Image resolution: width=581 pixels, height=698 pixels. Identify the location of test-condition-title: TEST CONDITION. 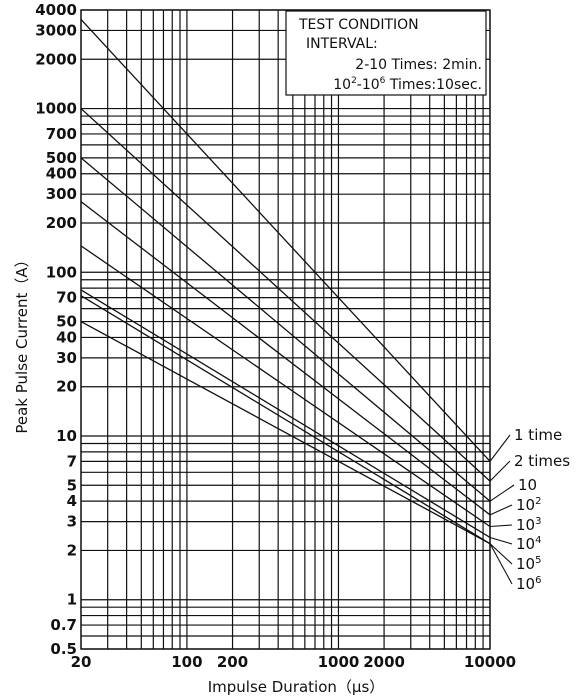
(358, 25).